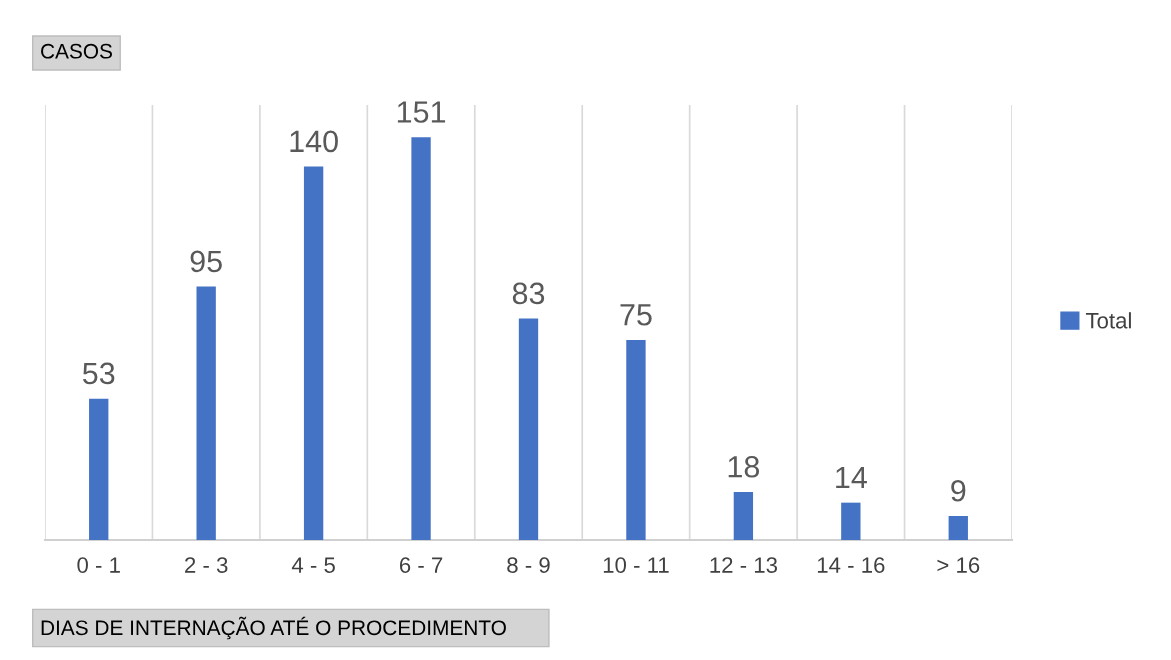  Describe the element at coordinates (421, 112) in the screenshot. I see `data-label: 151` at that location.